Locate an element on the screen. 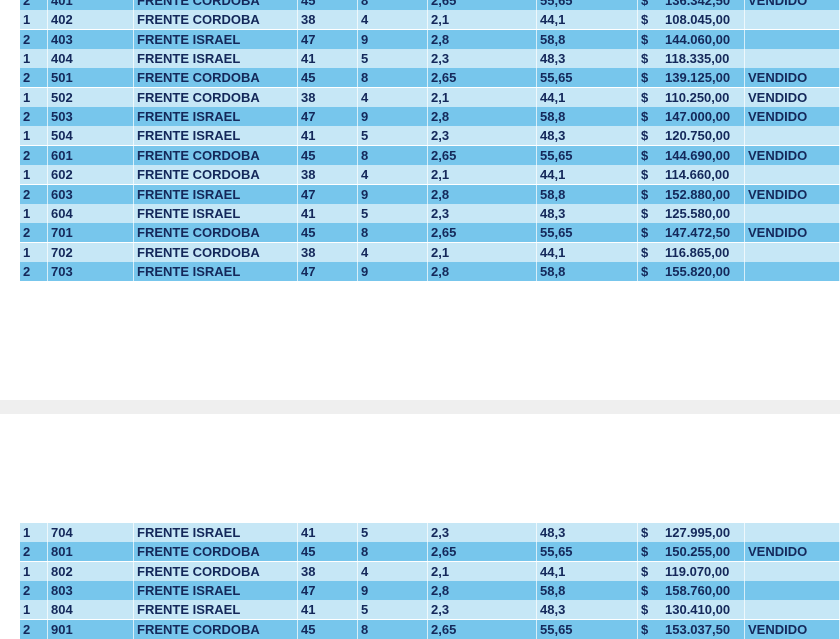 The image size is (840, 639). table-cell: 158.760,00 is located at coordinates (703, 591).